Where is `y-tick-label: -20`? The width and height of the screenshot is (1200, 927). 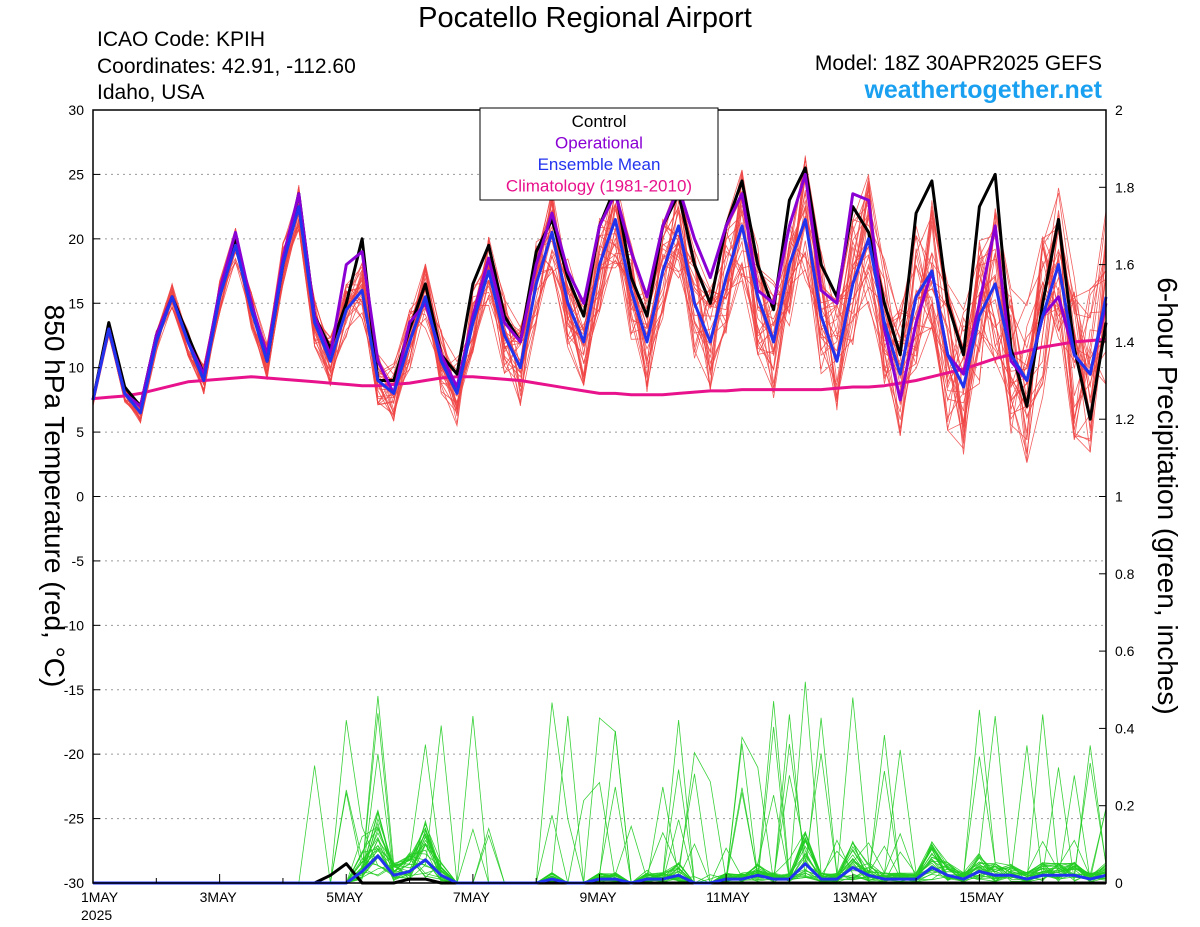
y-tick-label: -20 is located at coordinates (74, 754).